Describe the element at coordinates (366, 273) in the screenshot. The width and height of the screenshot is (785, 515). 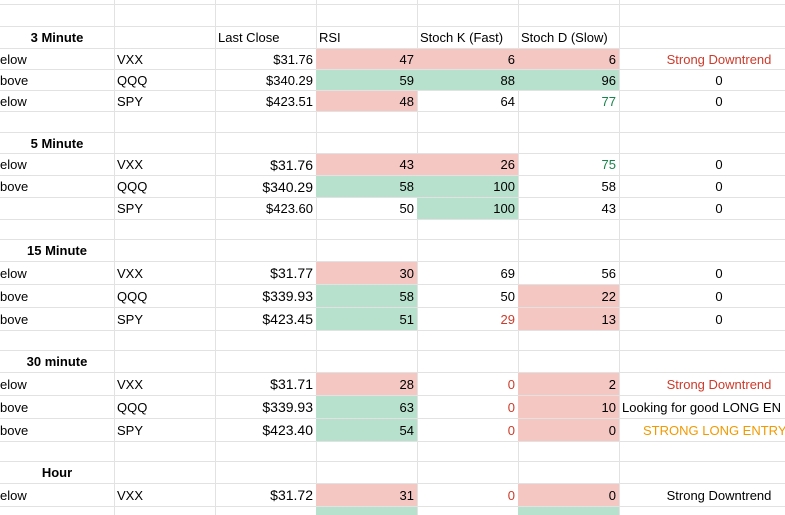
I see `rsi-cell: 30` at that location.